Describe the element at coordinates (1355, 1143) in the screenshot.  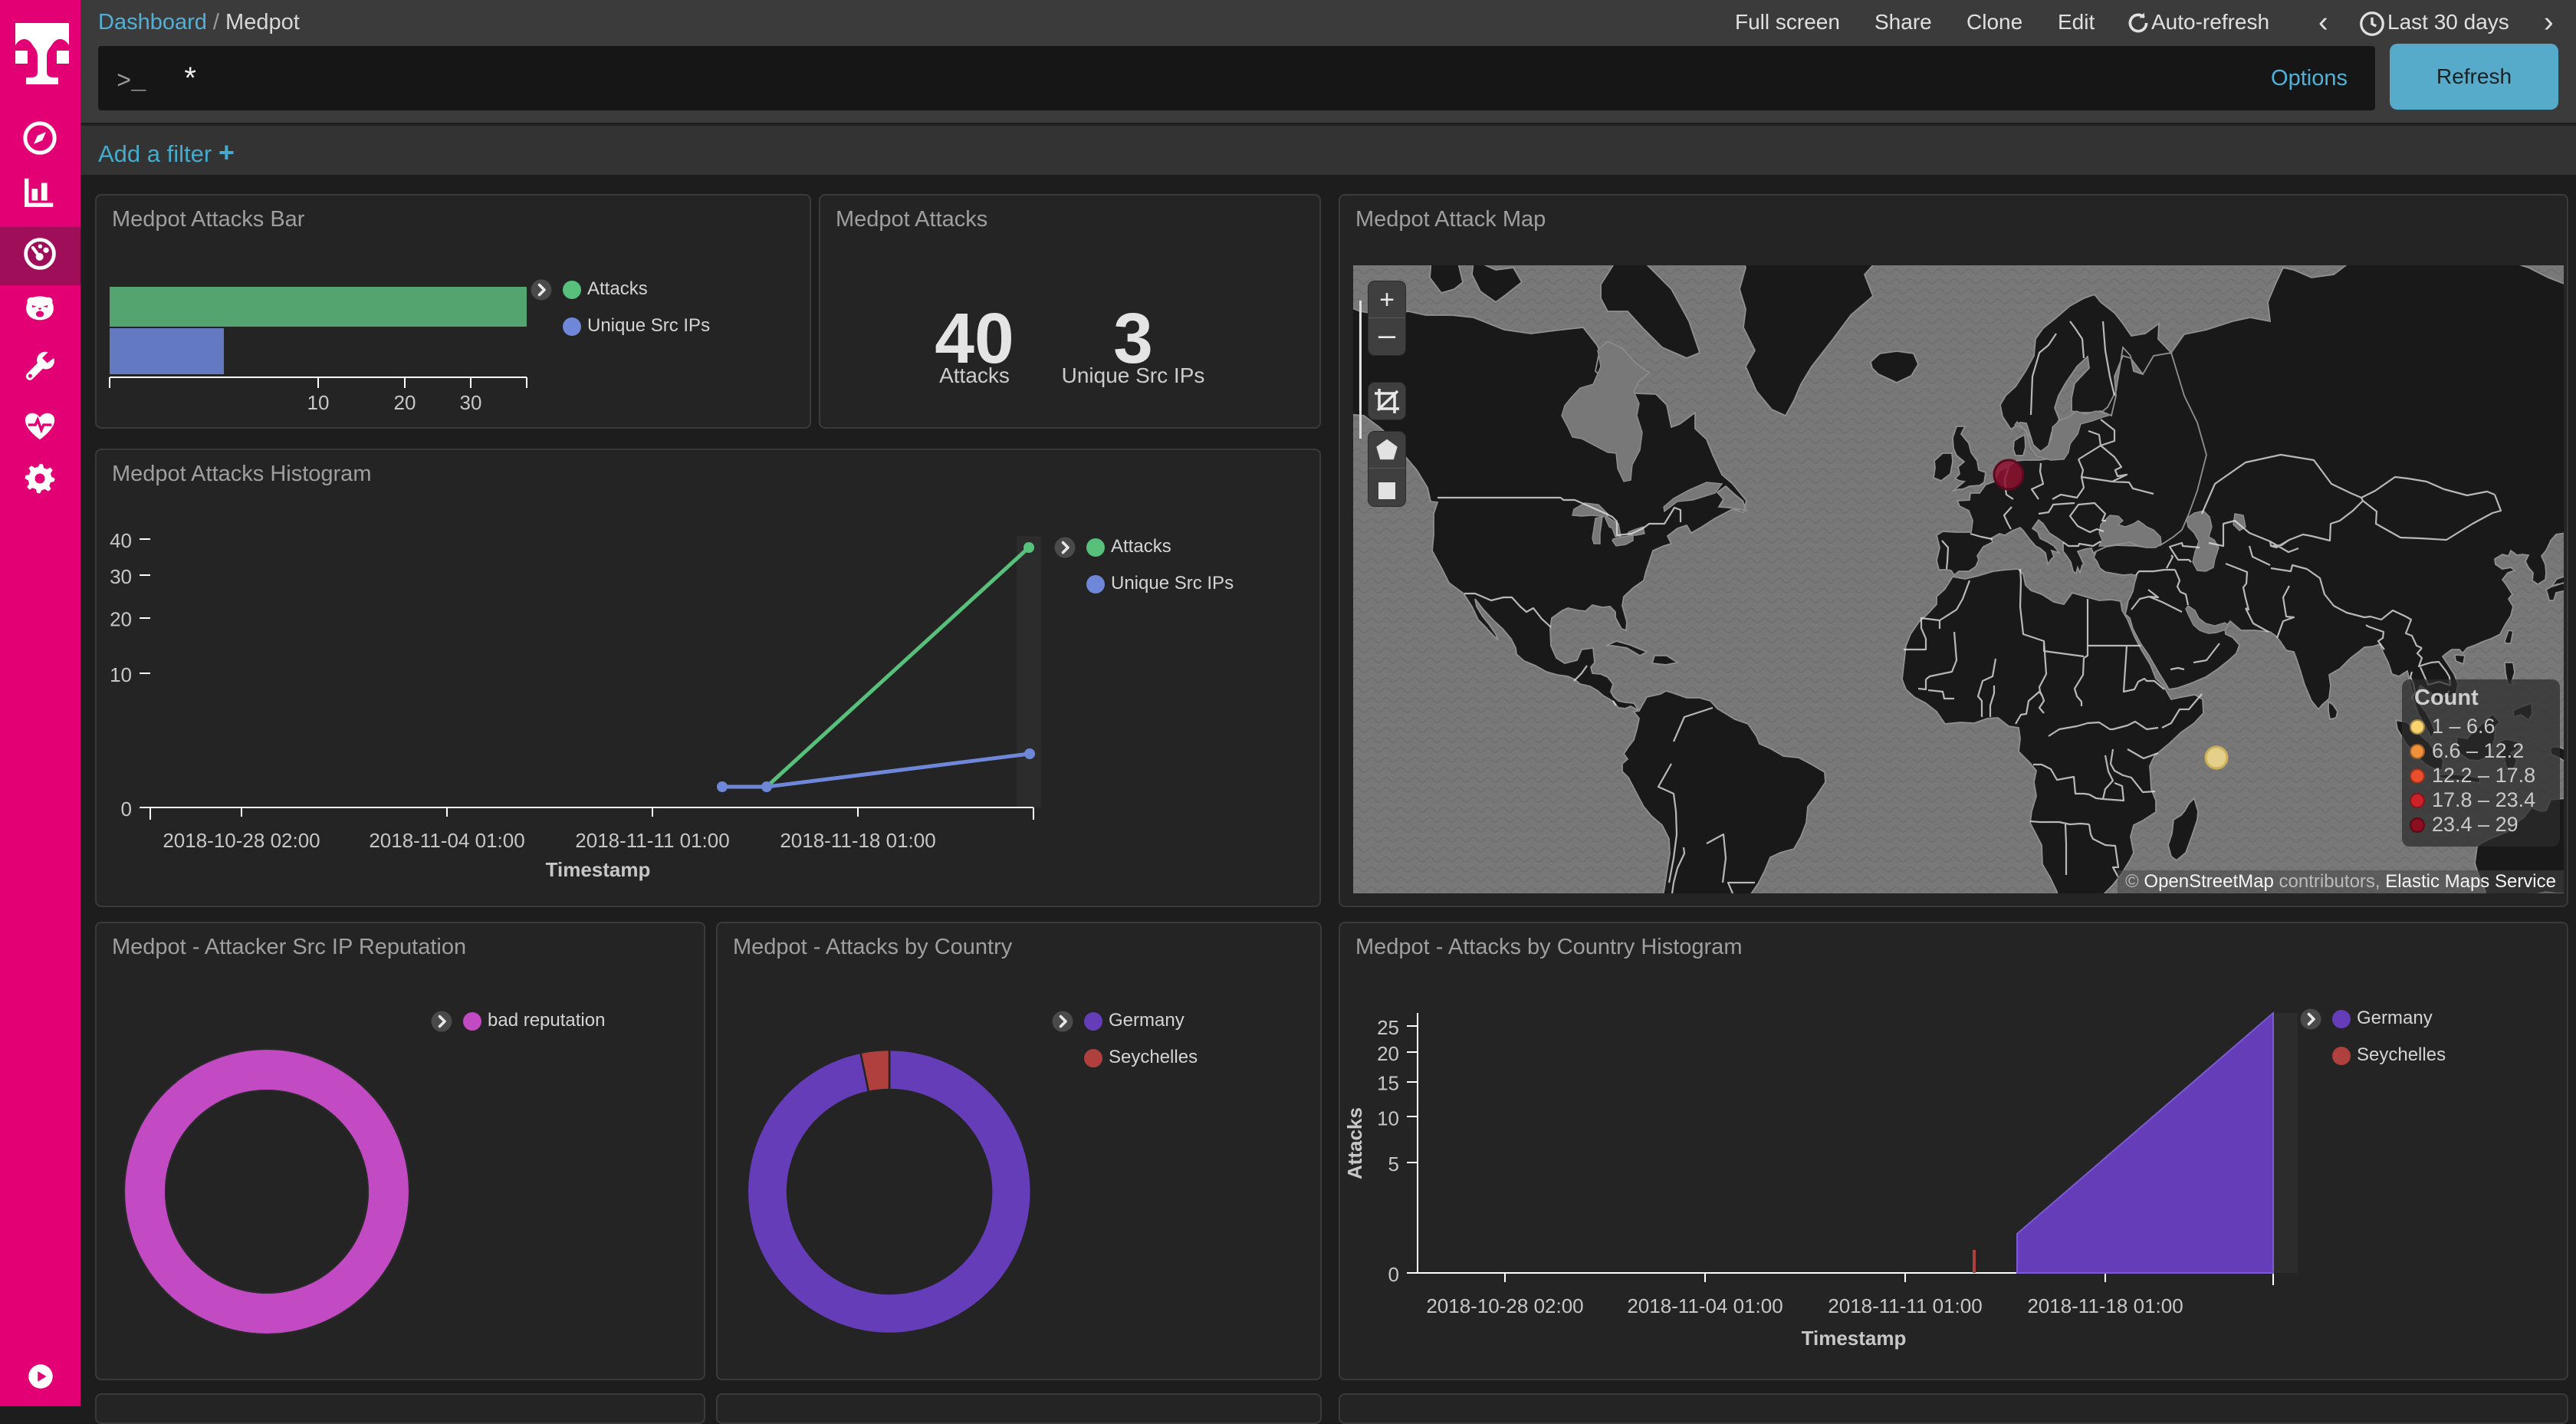
I see `svg-text: Attacks` at that location.